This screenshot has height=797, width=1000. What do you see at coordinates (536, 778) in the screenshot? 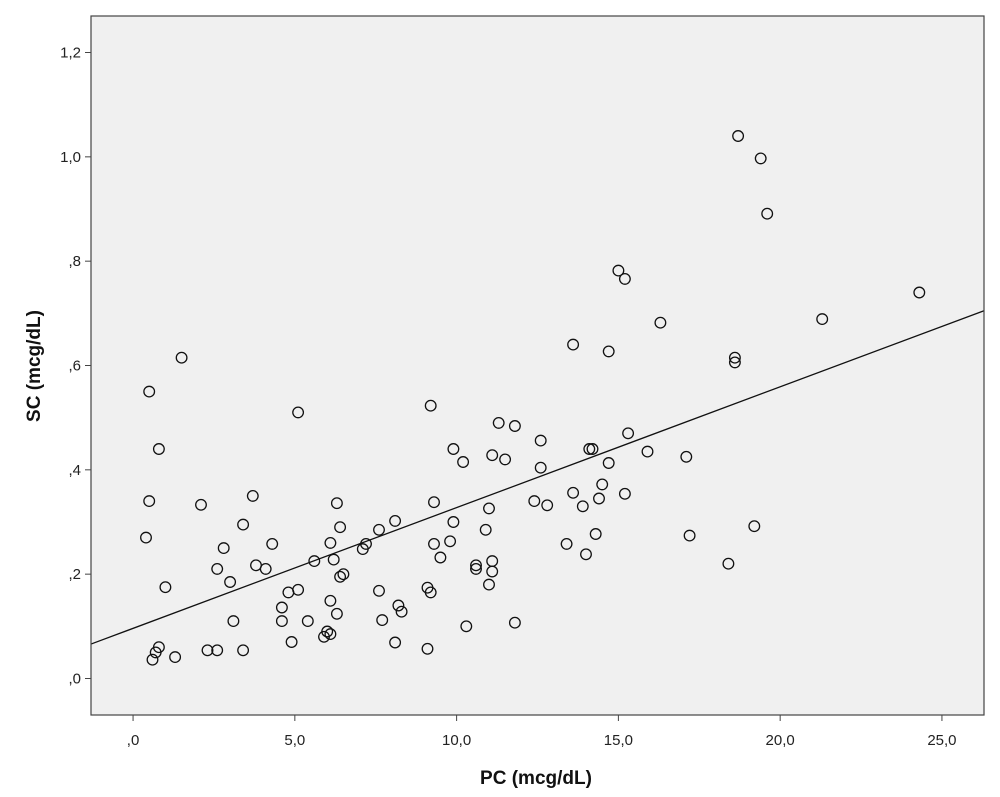
I see `x-axis-title: PC (mcg/dL)` at bounding box center [536, 778].